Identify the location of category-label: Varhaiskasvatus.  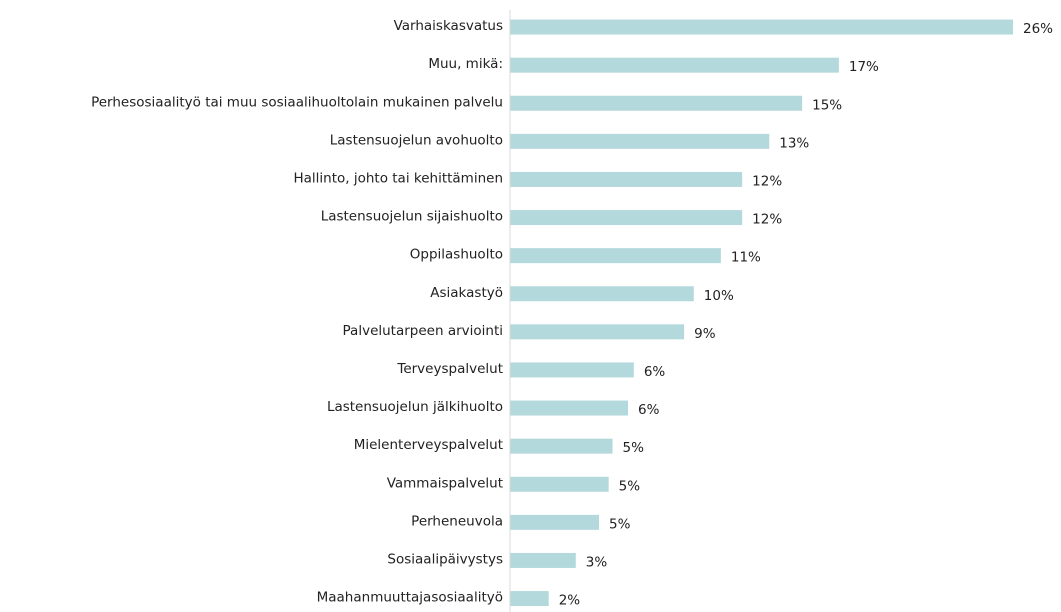
(448, 26).